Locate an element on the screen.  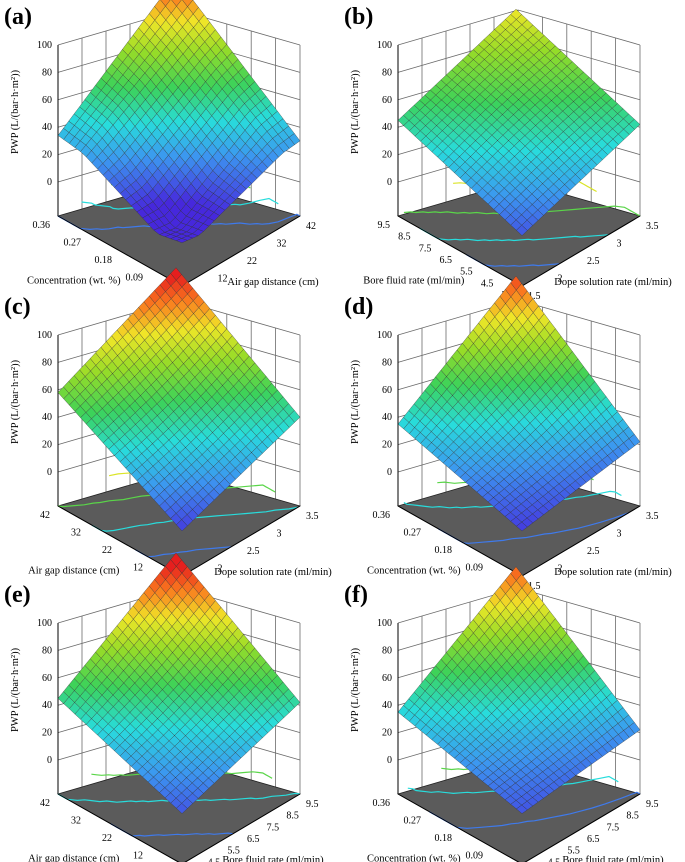
x-tick-label: 8.5 is located at coordinates (404, 237).